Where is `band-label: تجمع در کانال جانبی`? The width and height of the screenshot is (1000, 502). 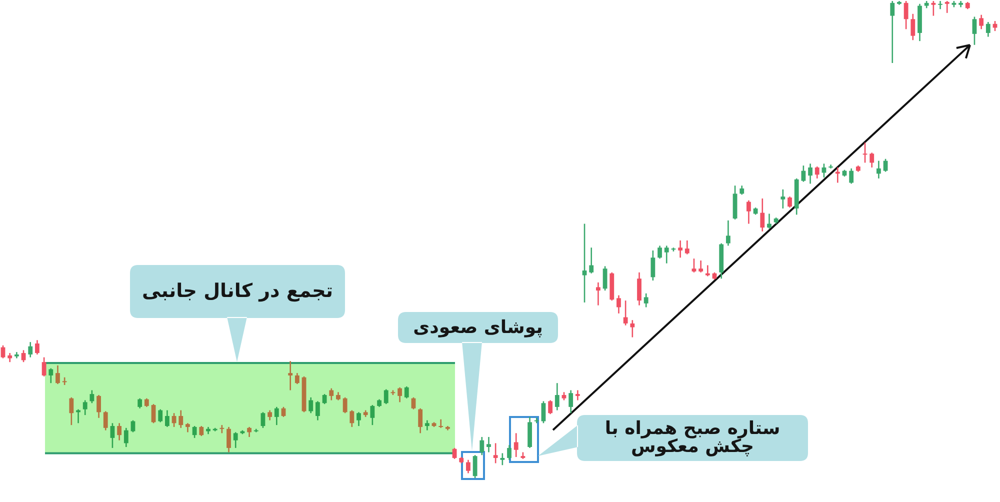
band-label: تجمع در کانال جانبی is located at coordinates (237, 291).